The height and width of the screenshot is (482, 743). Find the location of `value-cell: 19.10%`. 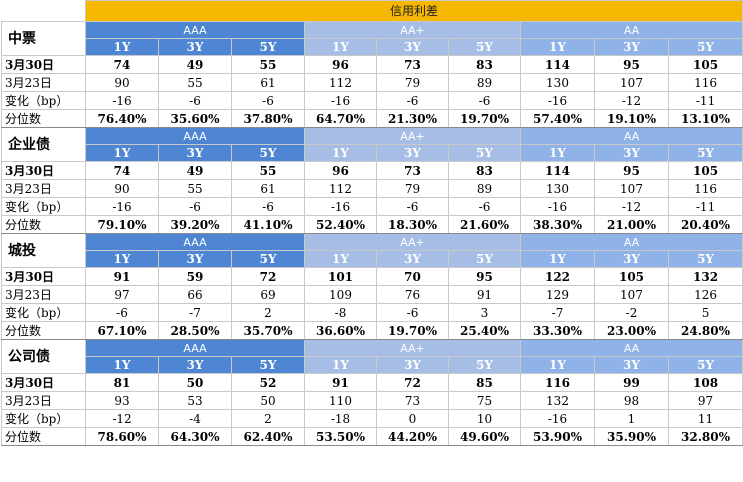

value-cell: 19.10% is located at coordinates (631, 118).